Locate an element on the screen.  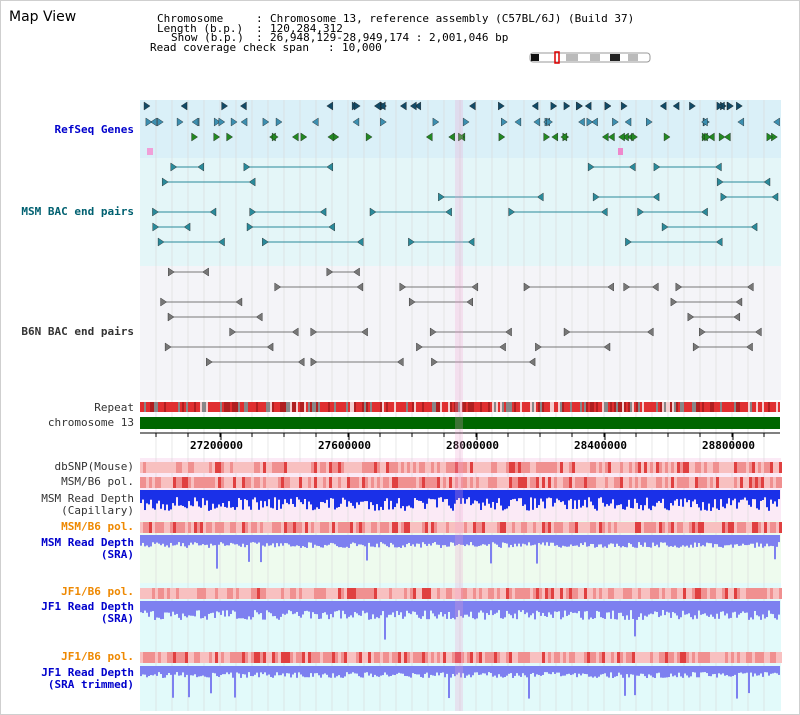
repeat-track is located at coordinates (460, 407).